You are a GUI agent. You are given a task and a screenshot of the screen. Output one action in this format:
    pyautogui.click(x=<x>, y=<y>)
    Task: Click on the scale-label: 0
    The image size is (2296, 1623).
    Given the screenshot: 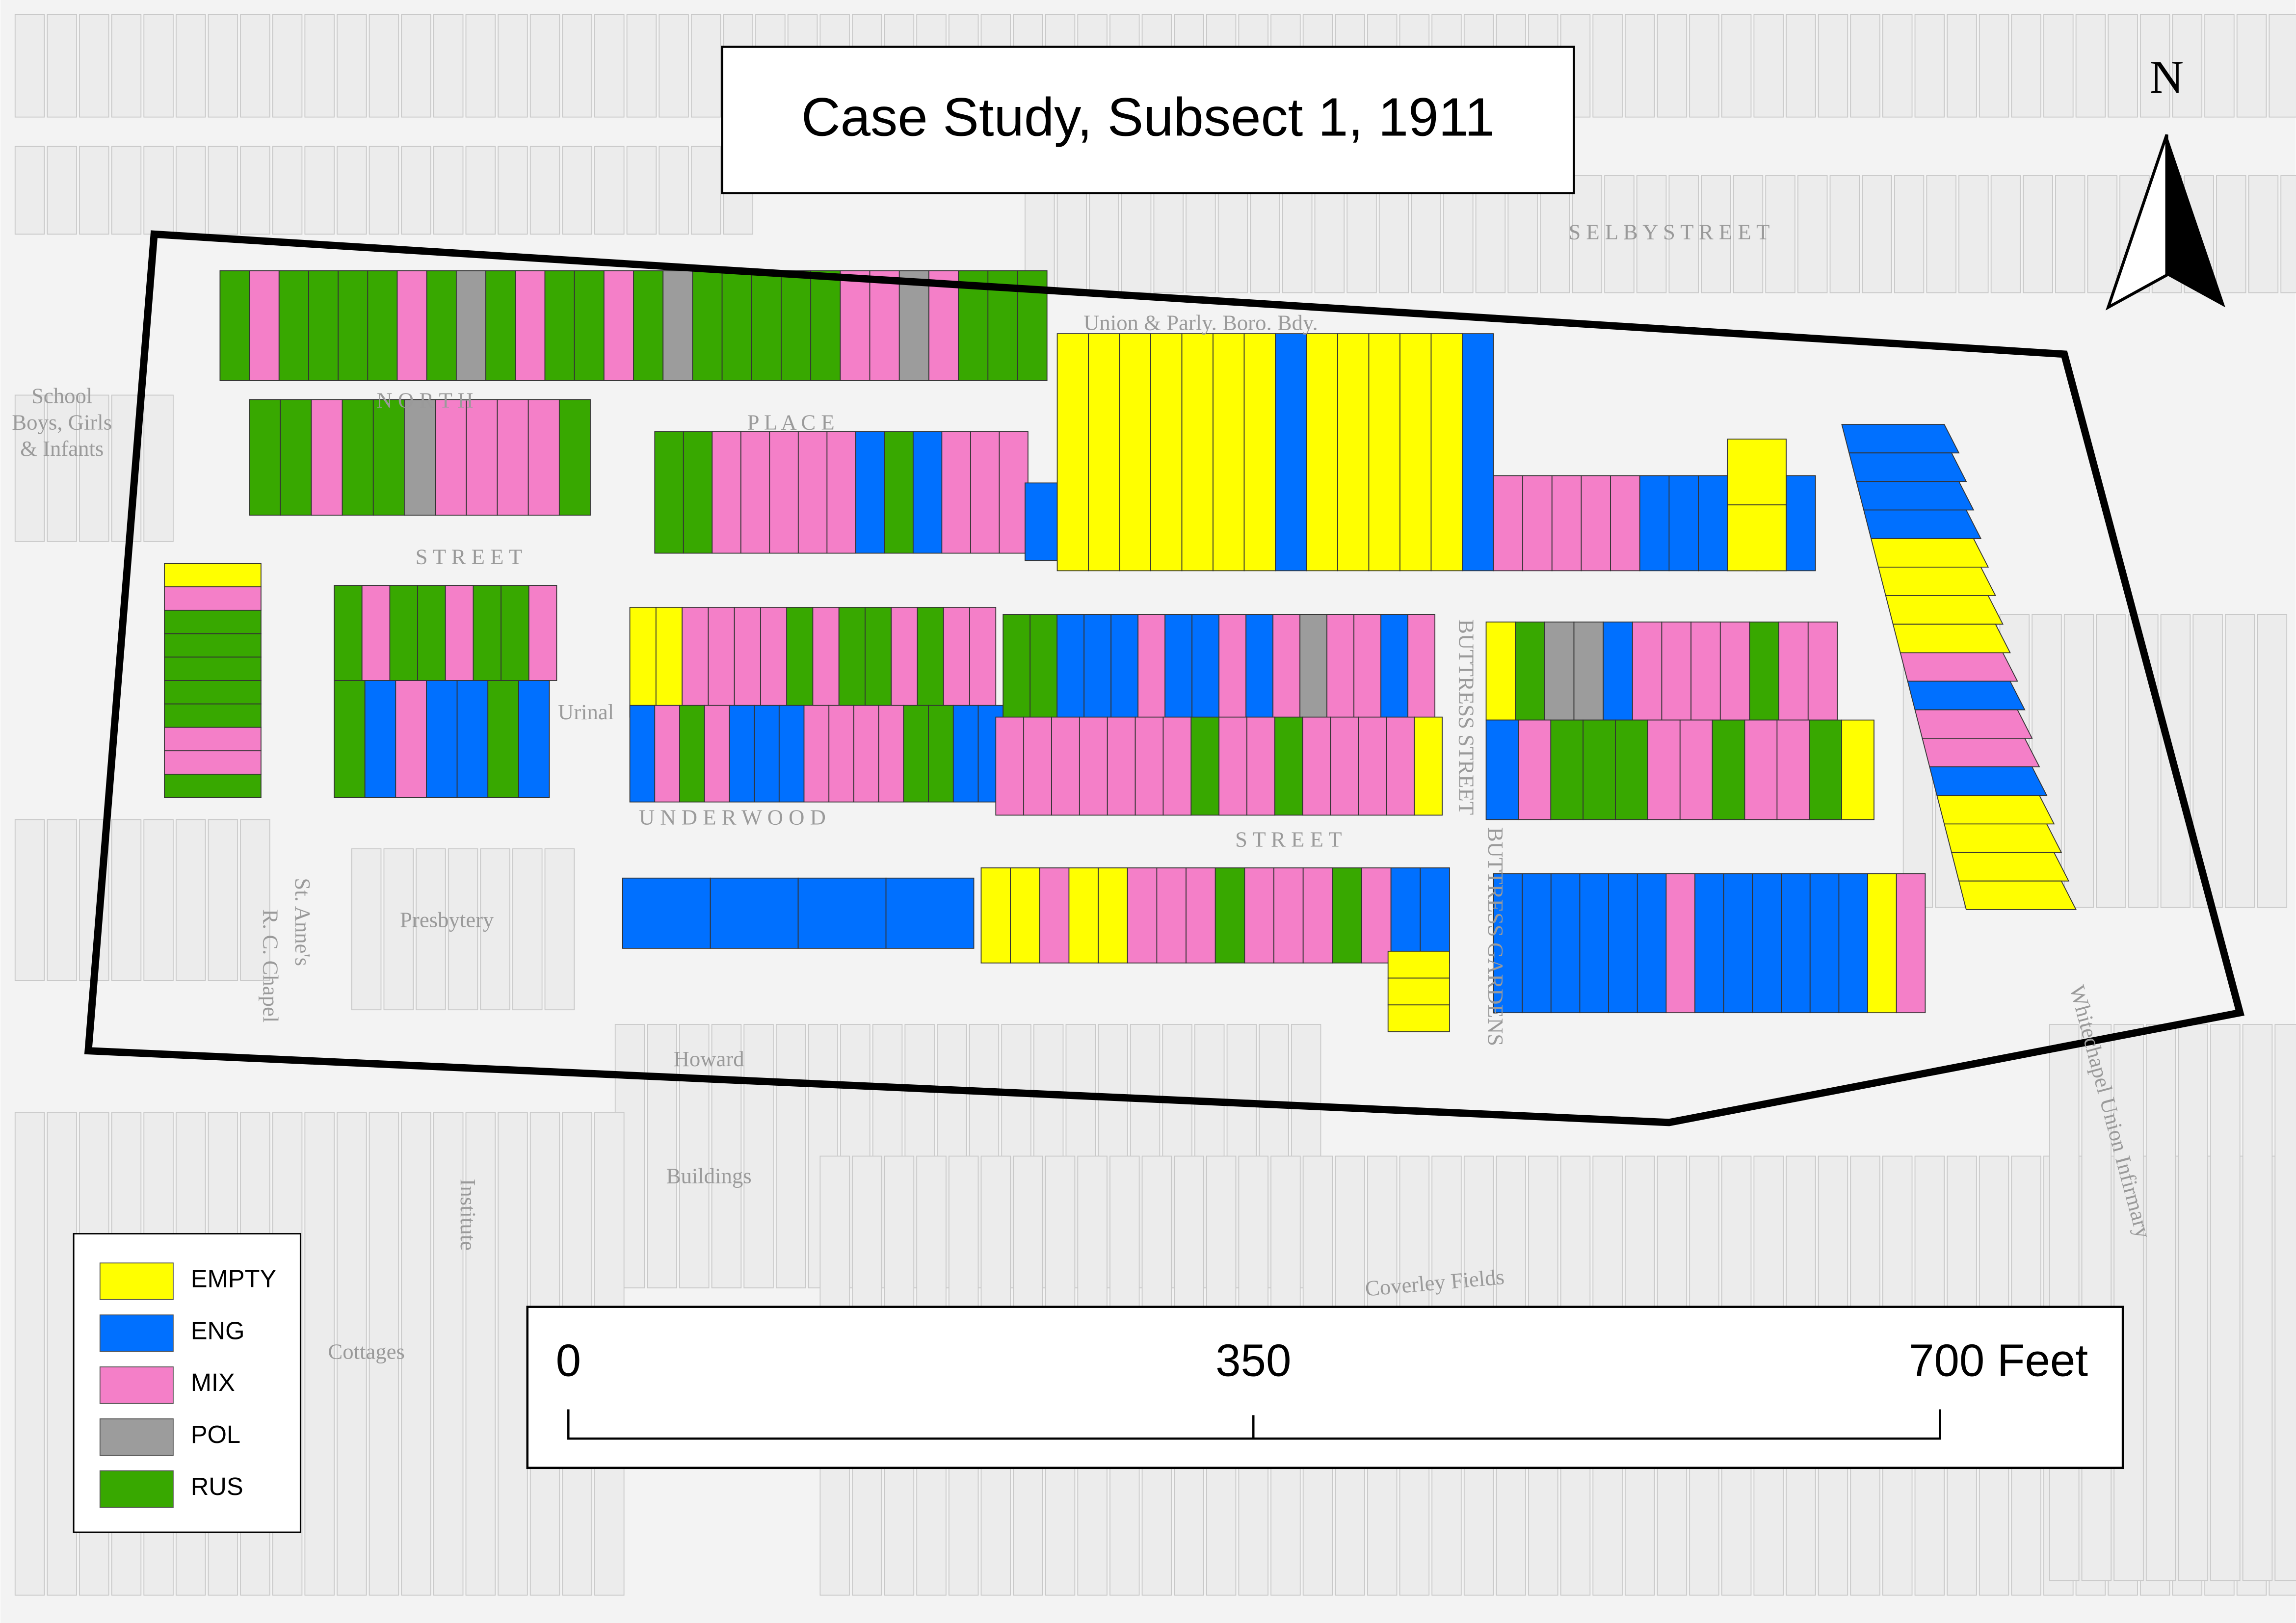 What is the action you would take?
    pyautogui.click(x=568, y=1360)
    